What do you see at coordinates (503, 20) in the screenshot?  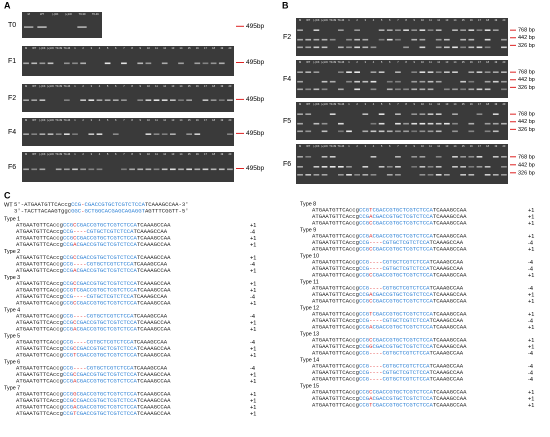 I see `lane-label: 20` at bounding box center [503, 20].